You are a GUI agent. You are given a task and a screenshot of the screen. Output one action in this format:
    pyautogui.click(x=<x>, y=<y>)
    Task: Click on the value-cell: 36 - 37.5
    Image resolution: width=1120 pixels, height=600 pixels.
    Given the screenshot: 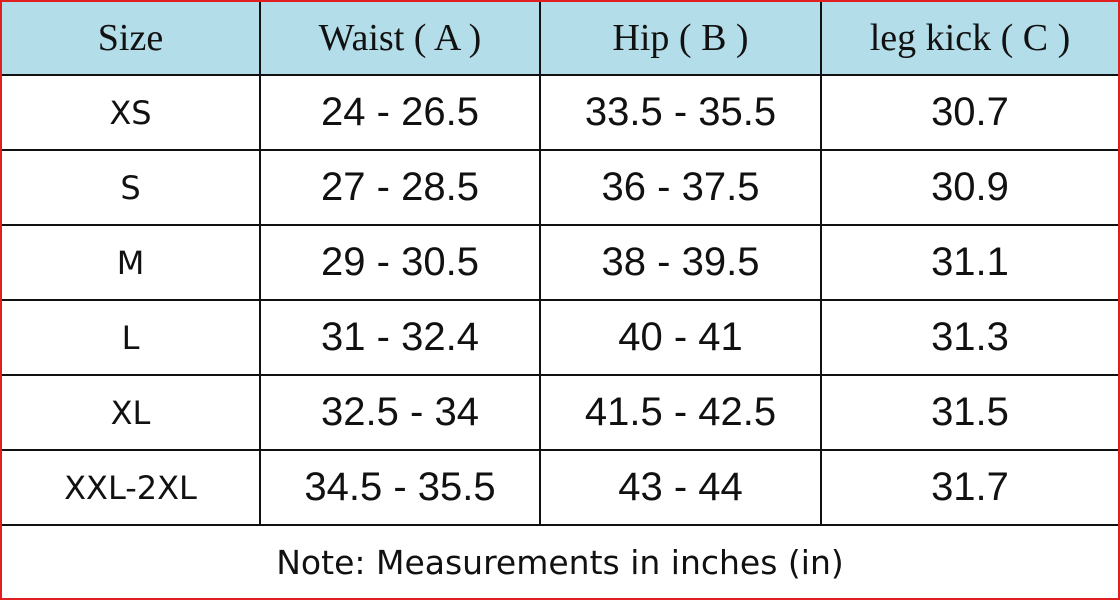 What is the action you would take?
    pyautogui.click(x=681, y=188)
    